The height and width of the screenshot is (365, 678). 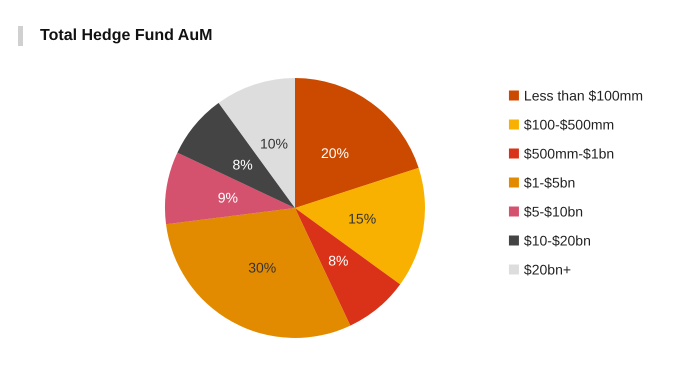 I want to click on legend-label: $100-$500mm, so click(x=569, y=124).